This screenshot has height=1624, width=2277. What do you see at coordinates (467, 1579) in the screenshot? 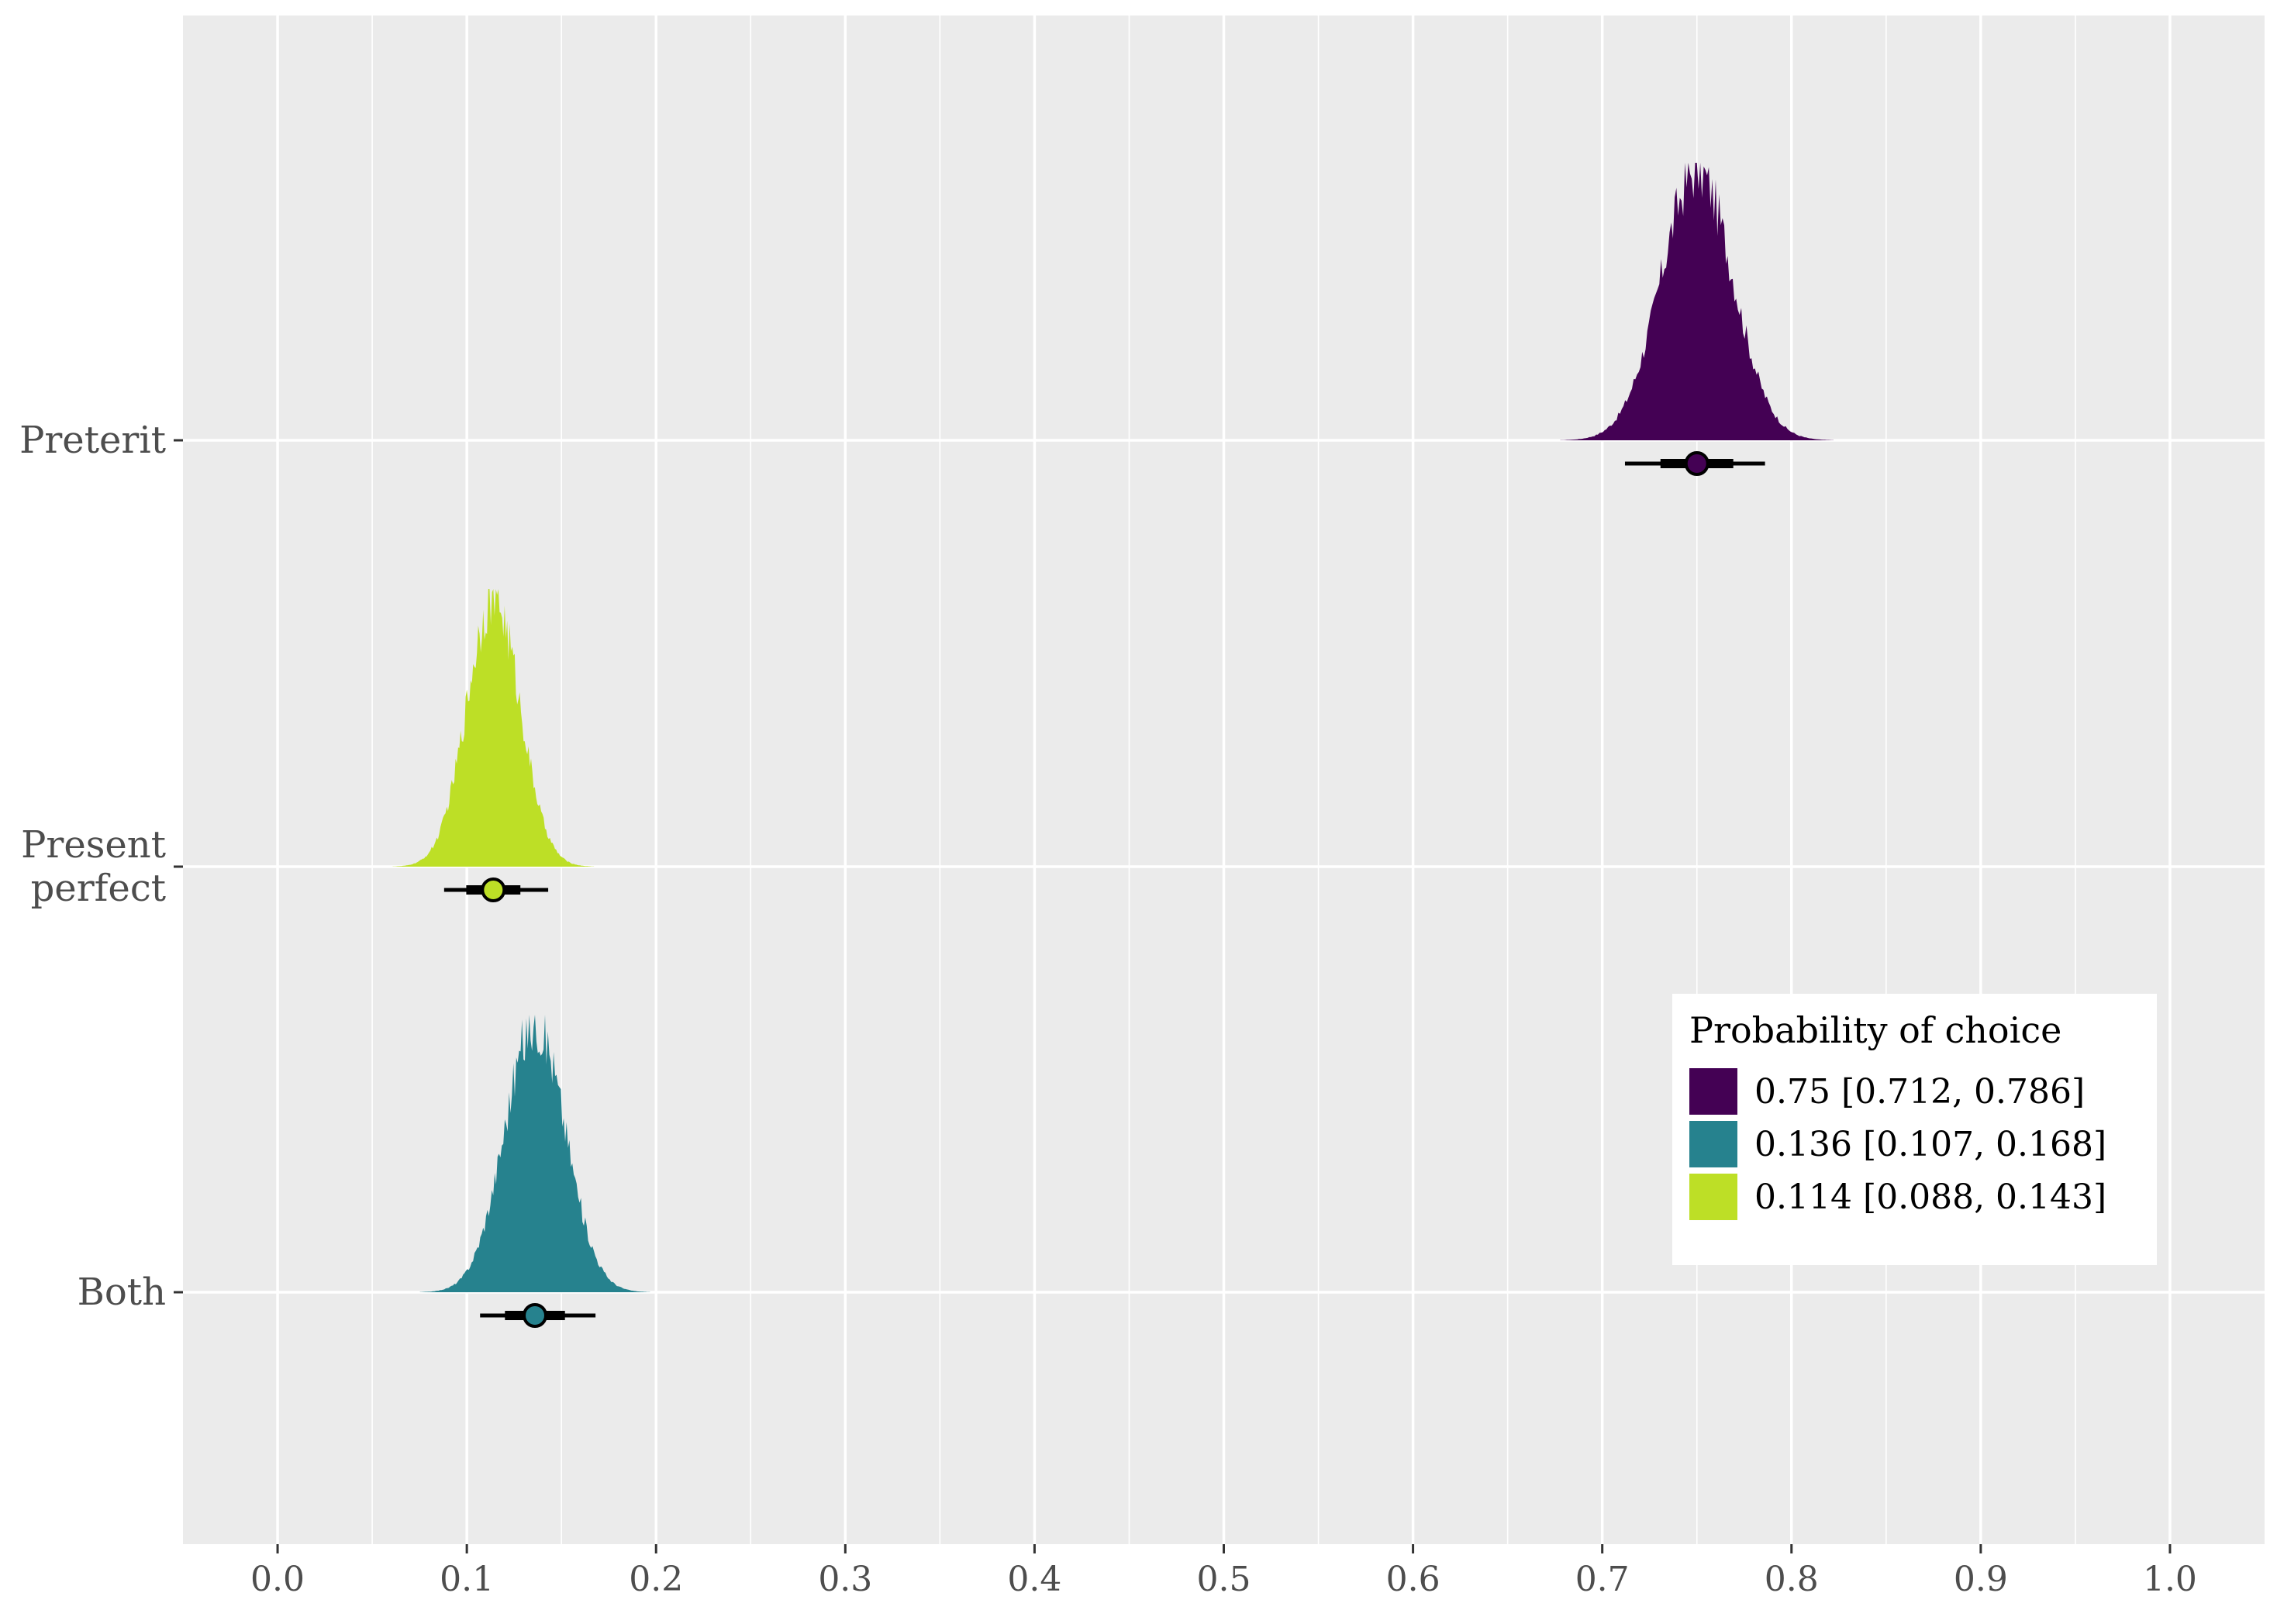
I see `x-tick-label: 0.1` at bounding box center [467, 1579].